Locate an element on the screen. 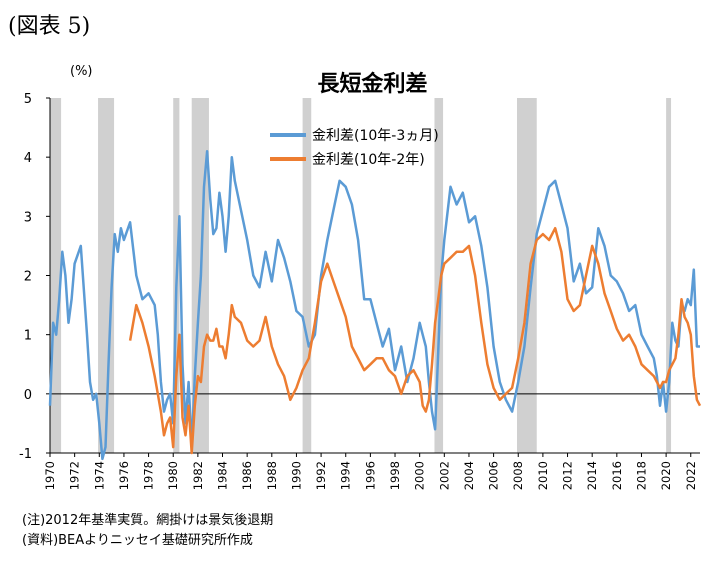 Image resolution: width=727 pixels, height=565 pixels. x-tick-label: 2016 is located at coordinates (617, 475).